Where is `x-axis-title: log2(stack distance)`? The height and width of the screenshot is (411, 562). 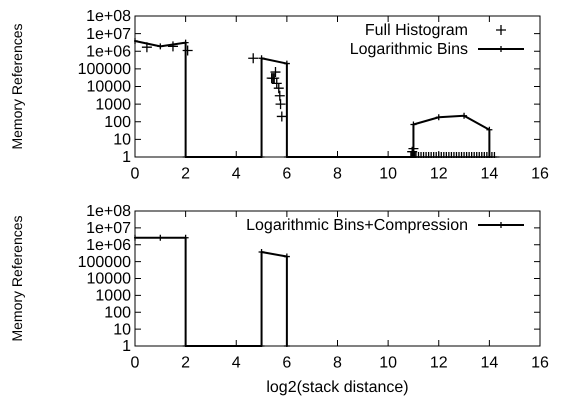
x-axis-title: log2(stack distance) is located at coordinates (337, 387).